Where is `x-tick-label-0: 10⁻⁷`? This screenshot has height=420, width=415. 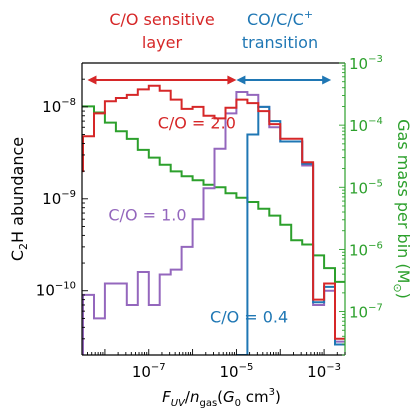 x-tick-label-0: 10⁻⁷ is located at coordinates (149, 371).